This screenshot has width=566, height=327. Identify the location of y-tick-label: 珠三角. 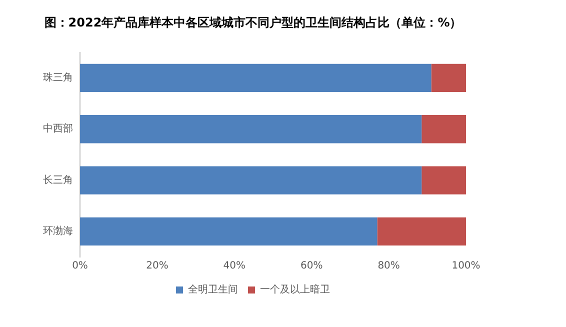
(58, 78).